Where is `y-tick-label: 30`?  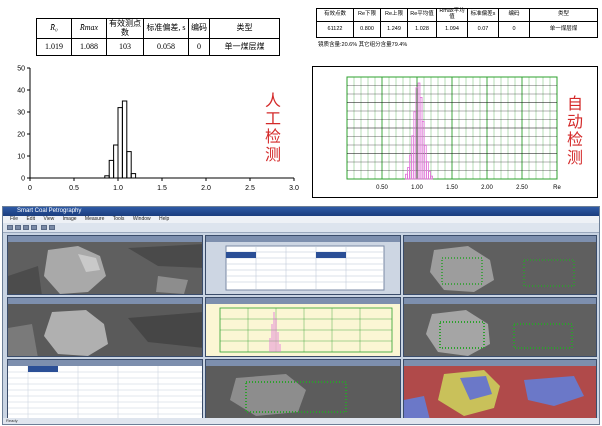
y-tick-label: 30 is located at coordinates (21, 113).